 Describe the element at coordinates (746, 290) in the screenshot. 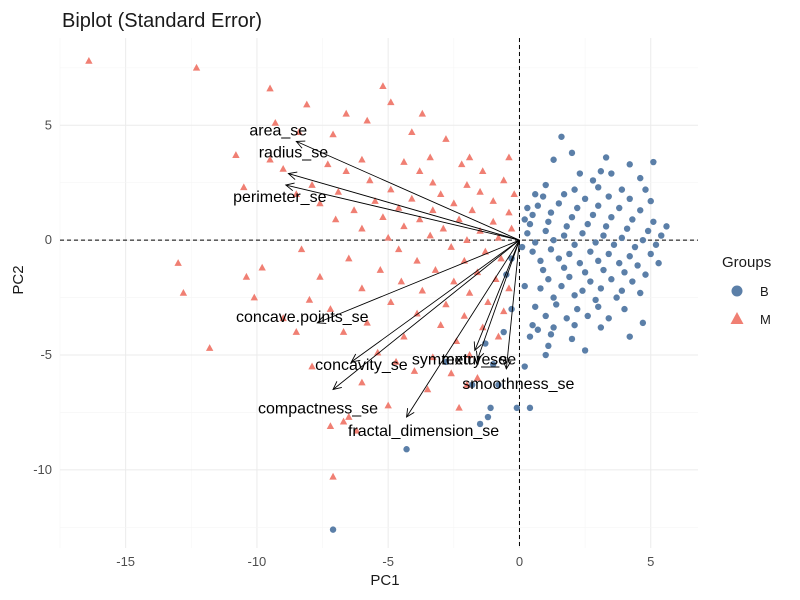

I see `legend: Groups BM` at that location.